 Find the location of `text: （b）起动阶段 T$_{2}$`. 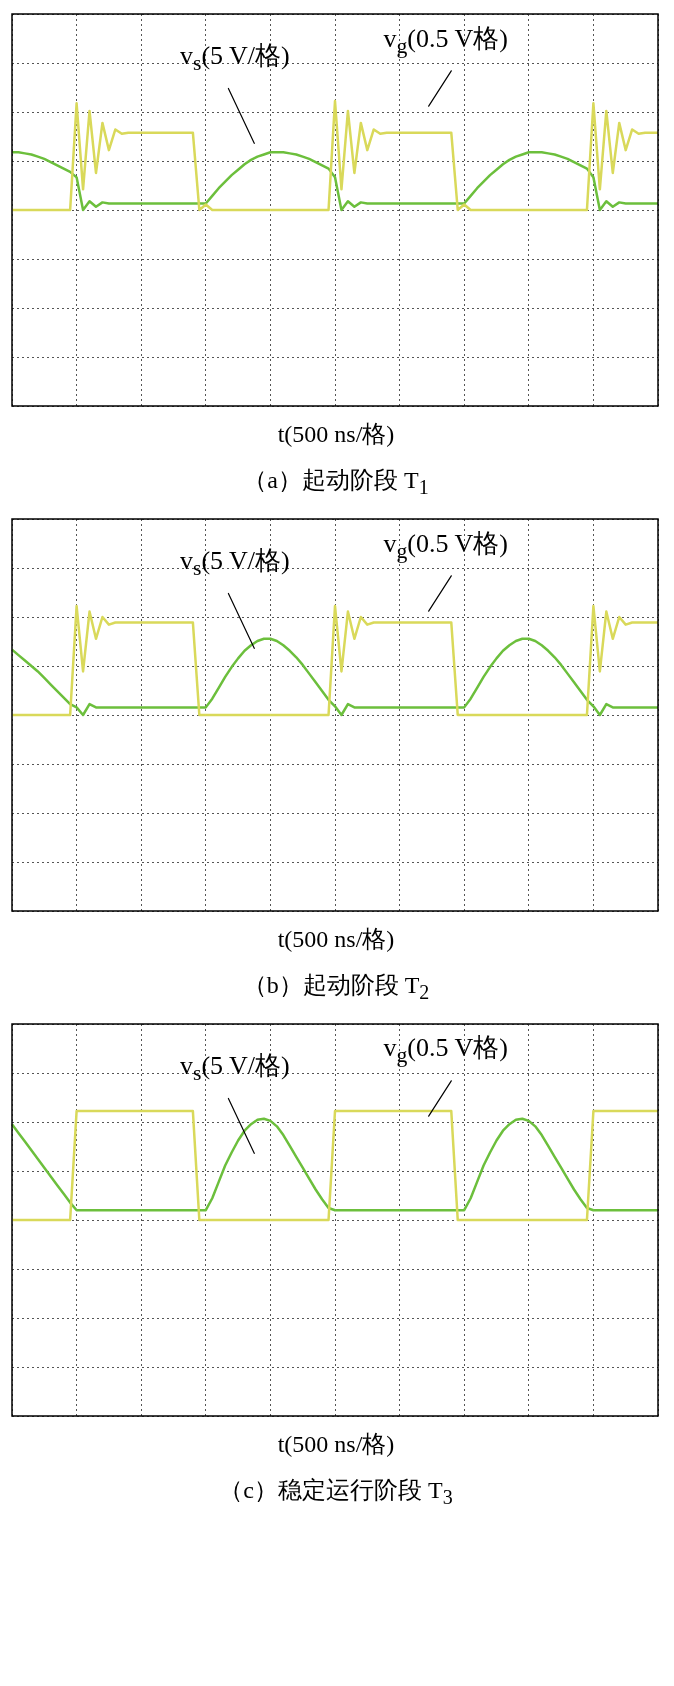

text: （b）起动阶段 T$_{2}$ is located at coordinates (336, 987).